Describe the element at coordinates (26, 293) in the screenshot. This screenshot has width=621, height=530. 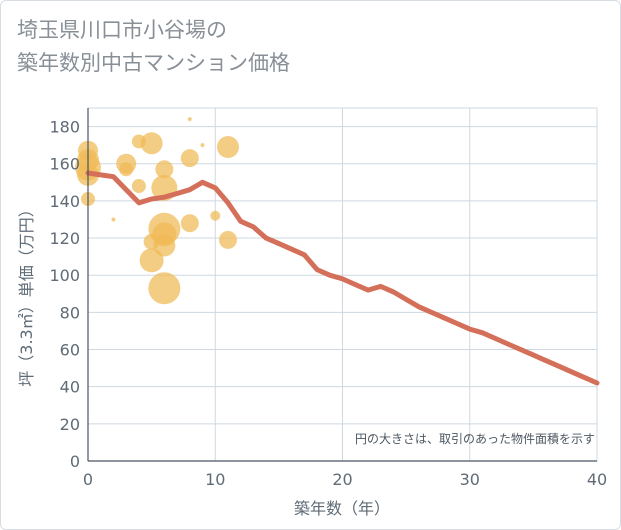
I see `y-axis-label: 坪（3.3㎡）単価（万円）` at that location.